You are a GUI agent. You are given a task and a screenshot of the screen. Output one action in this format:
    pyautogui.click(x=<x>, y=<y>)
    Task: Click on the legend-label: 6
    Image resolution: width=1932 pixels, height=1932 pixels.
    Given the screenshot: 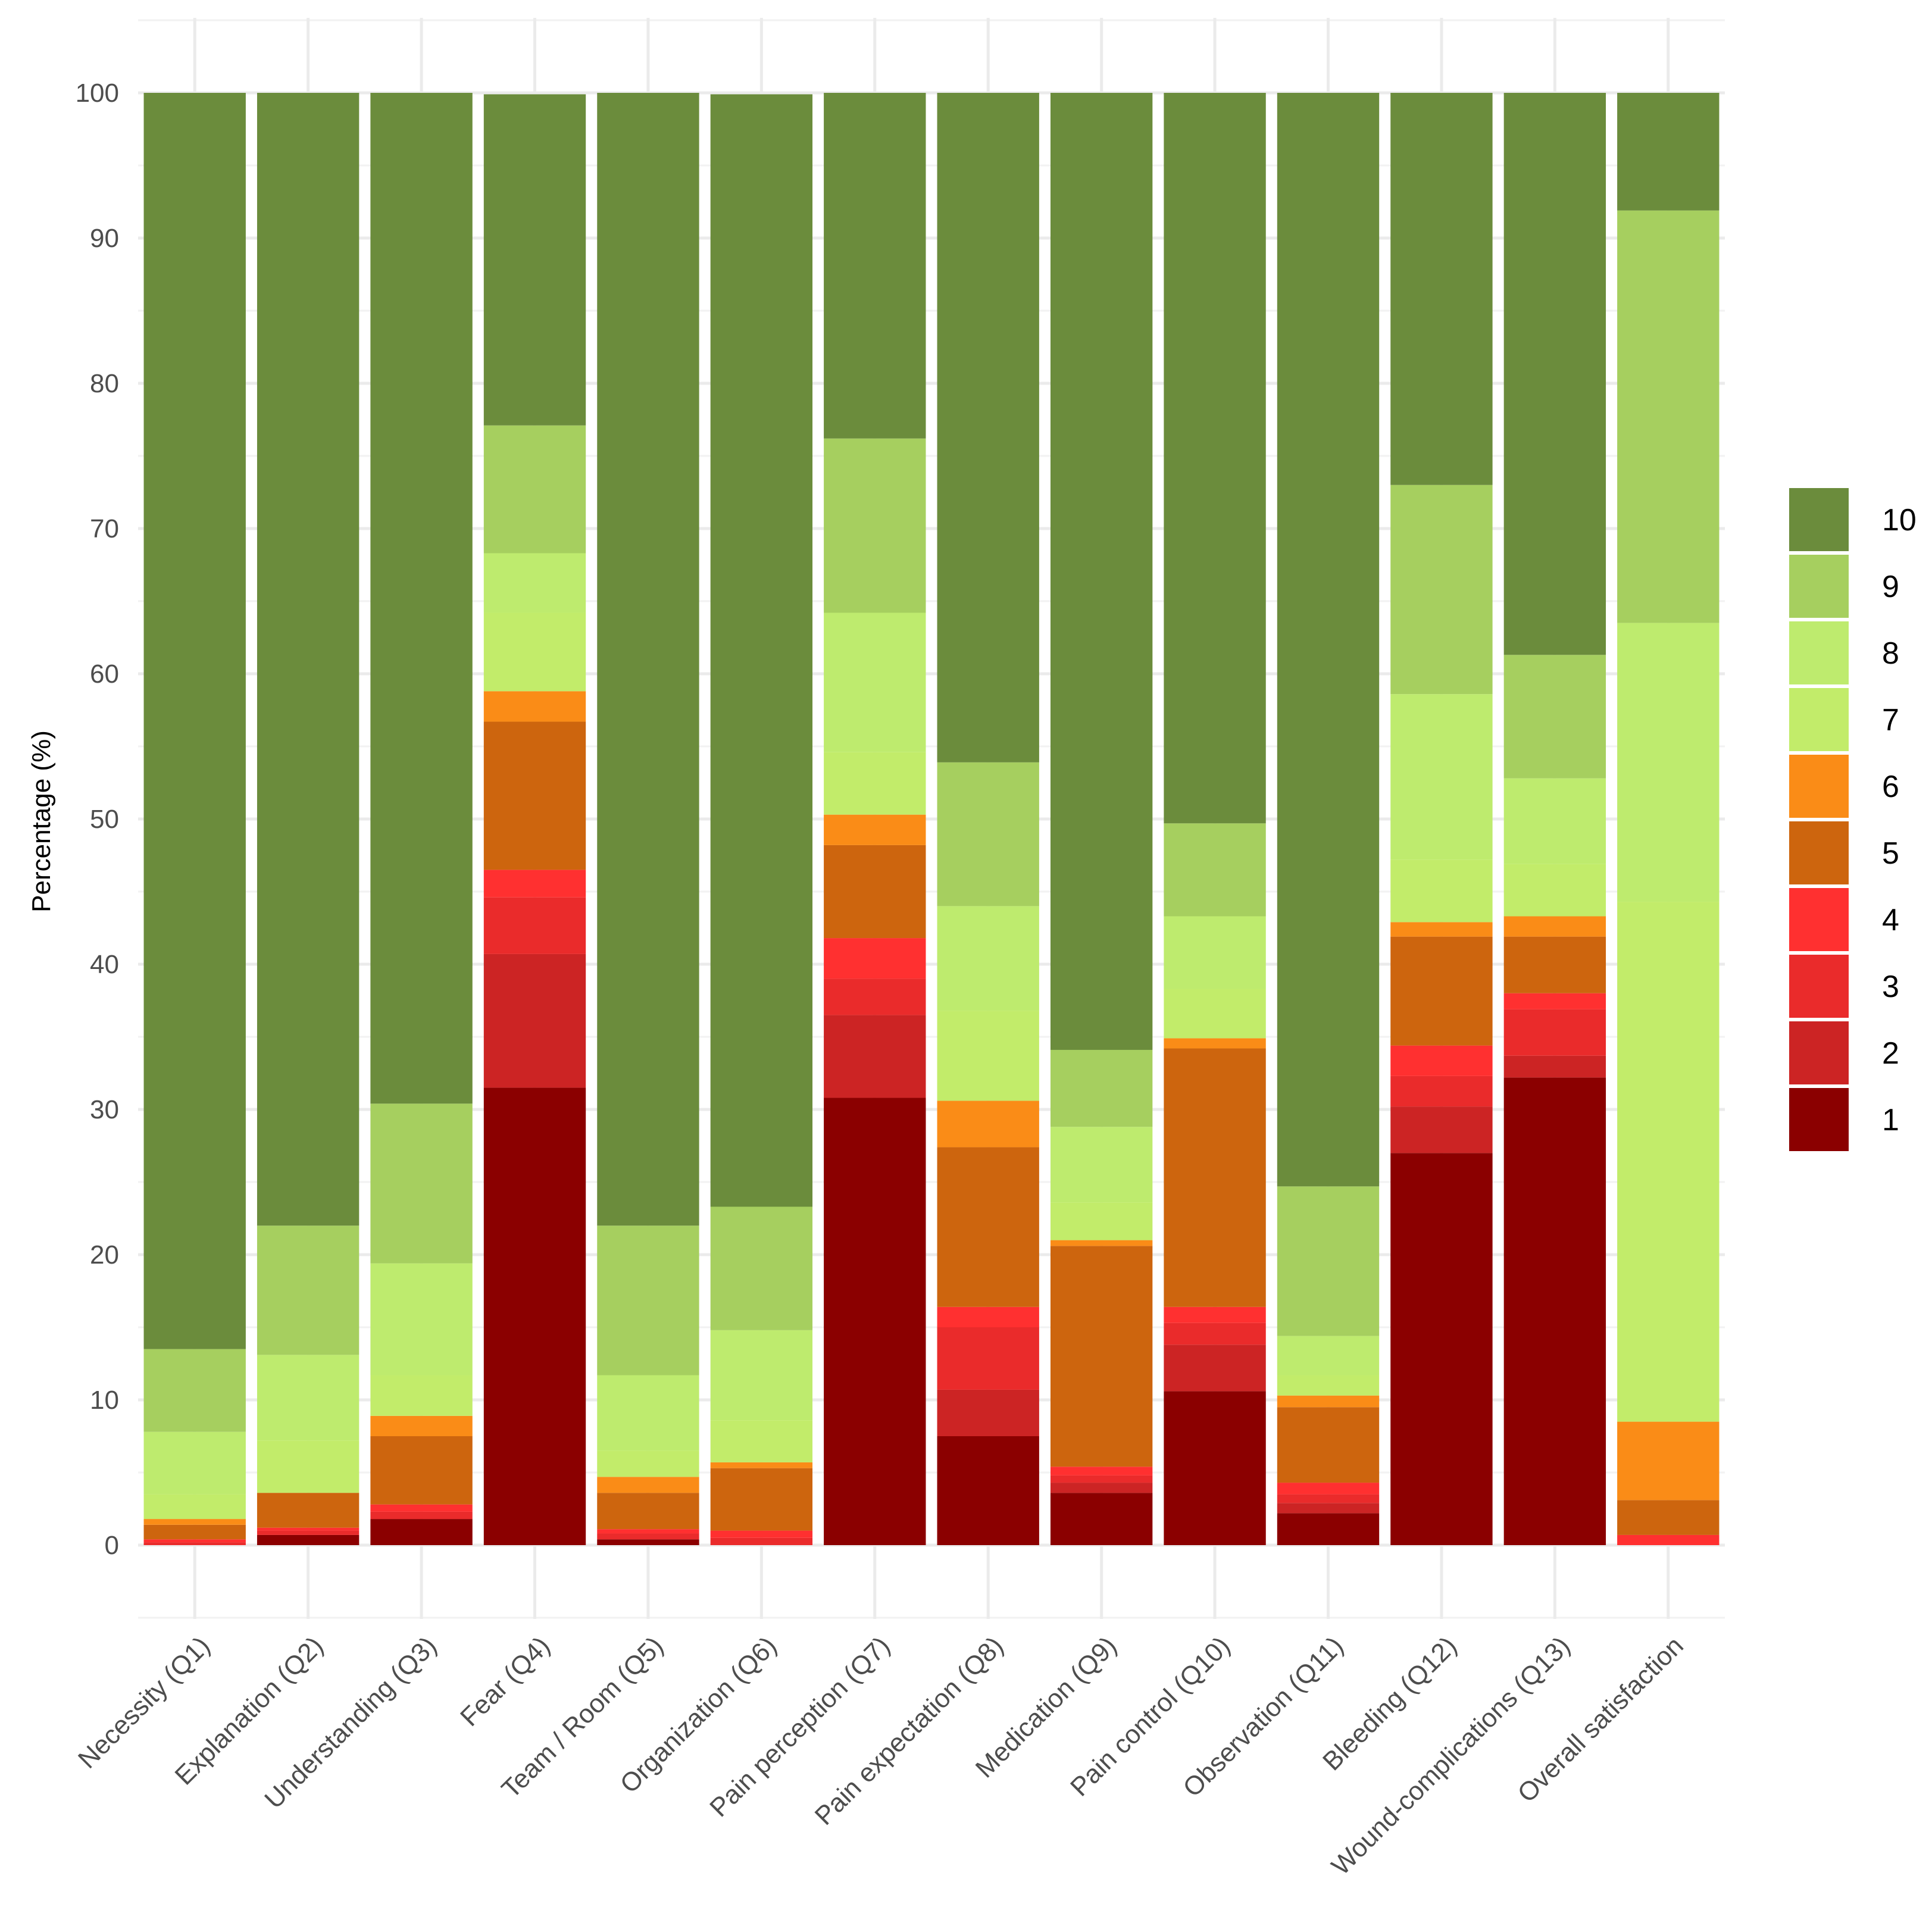 What is the action you would take?
    pyautogui.click(x=1890, y=787)
    